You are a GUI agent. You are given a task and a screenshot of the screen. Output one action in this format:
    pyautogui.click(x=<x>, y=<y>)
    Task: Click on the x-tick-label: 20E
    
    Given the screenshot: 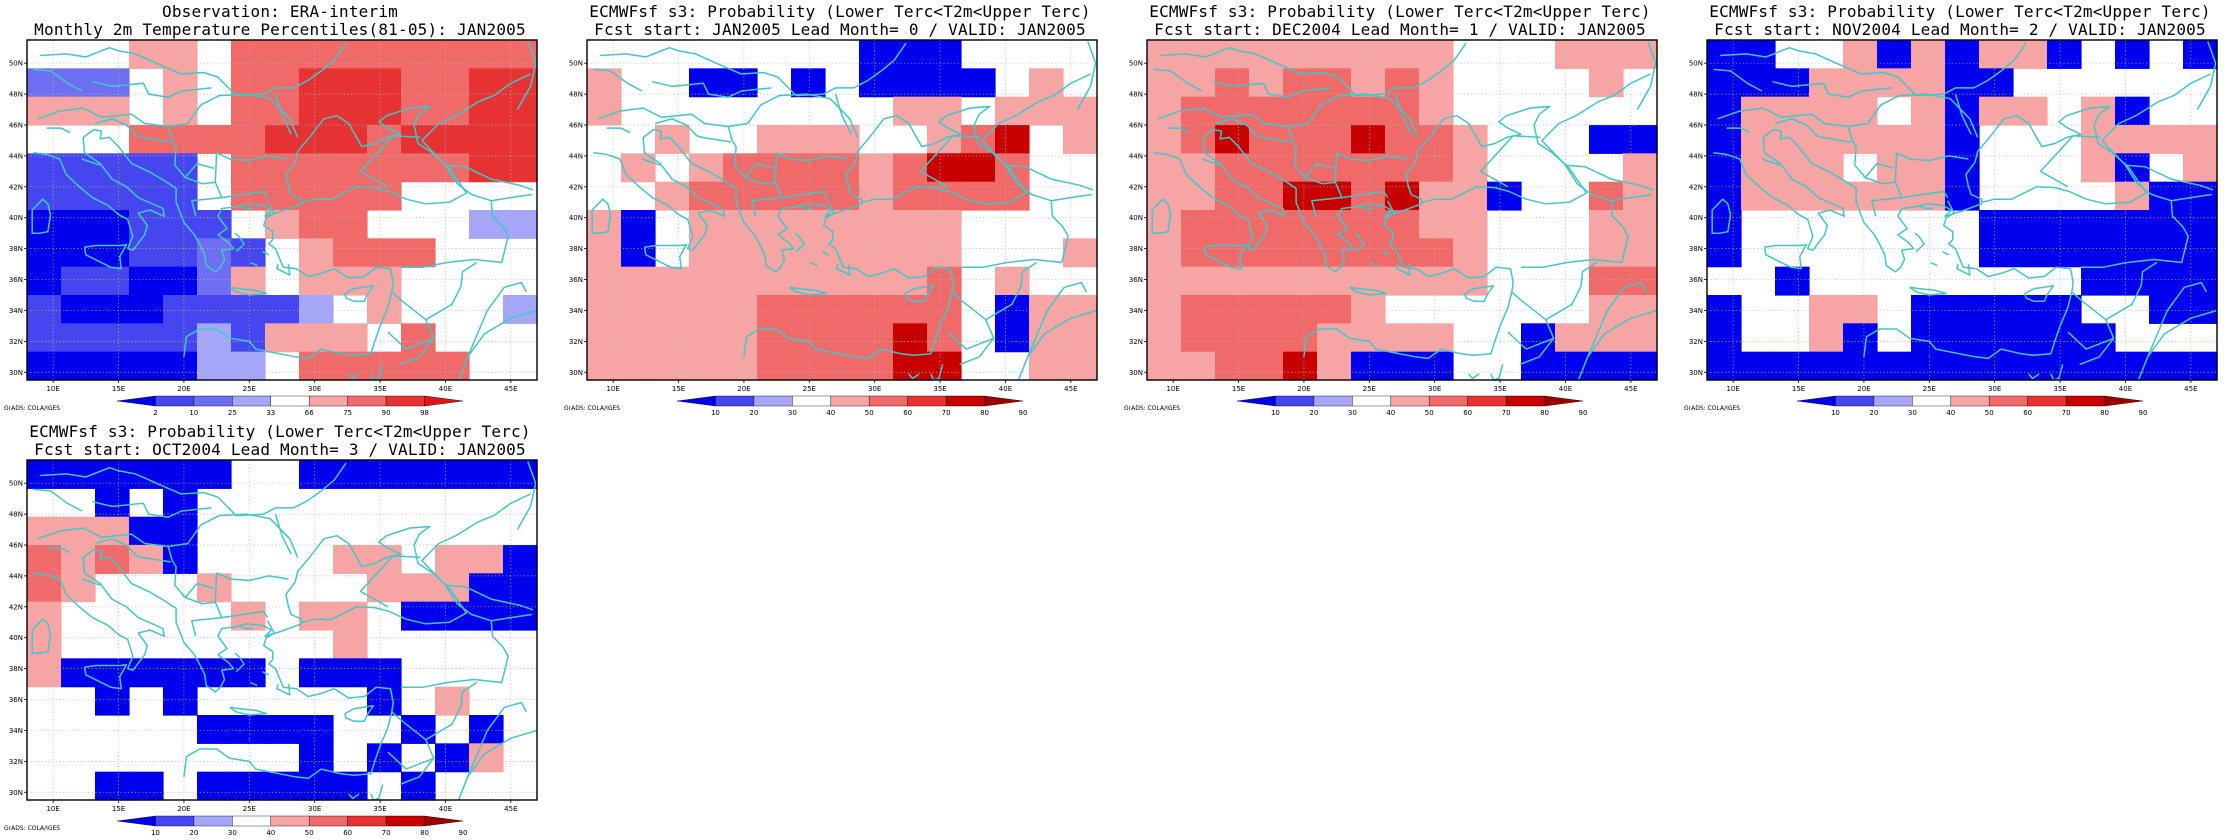 What is the action you would take?
    pyautogui.click(x=1863, y=389)
    